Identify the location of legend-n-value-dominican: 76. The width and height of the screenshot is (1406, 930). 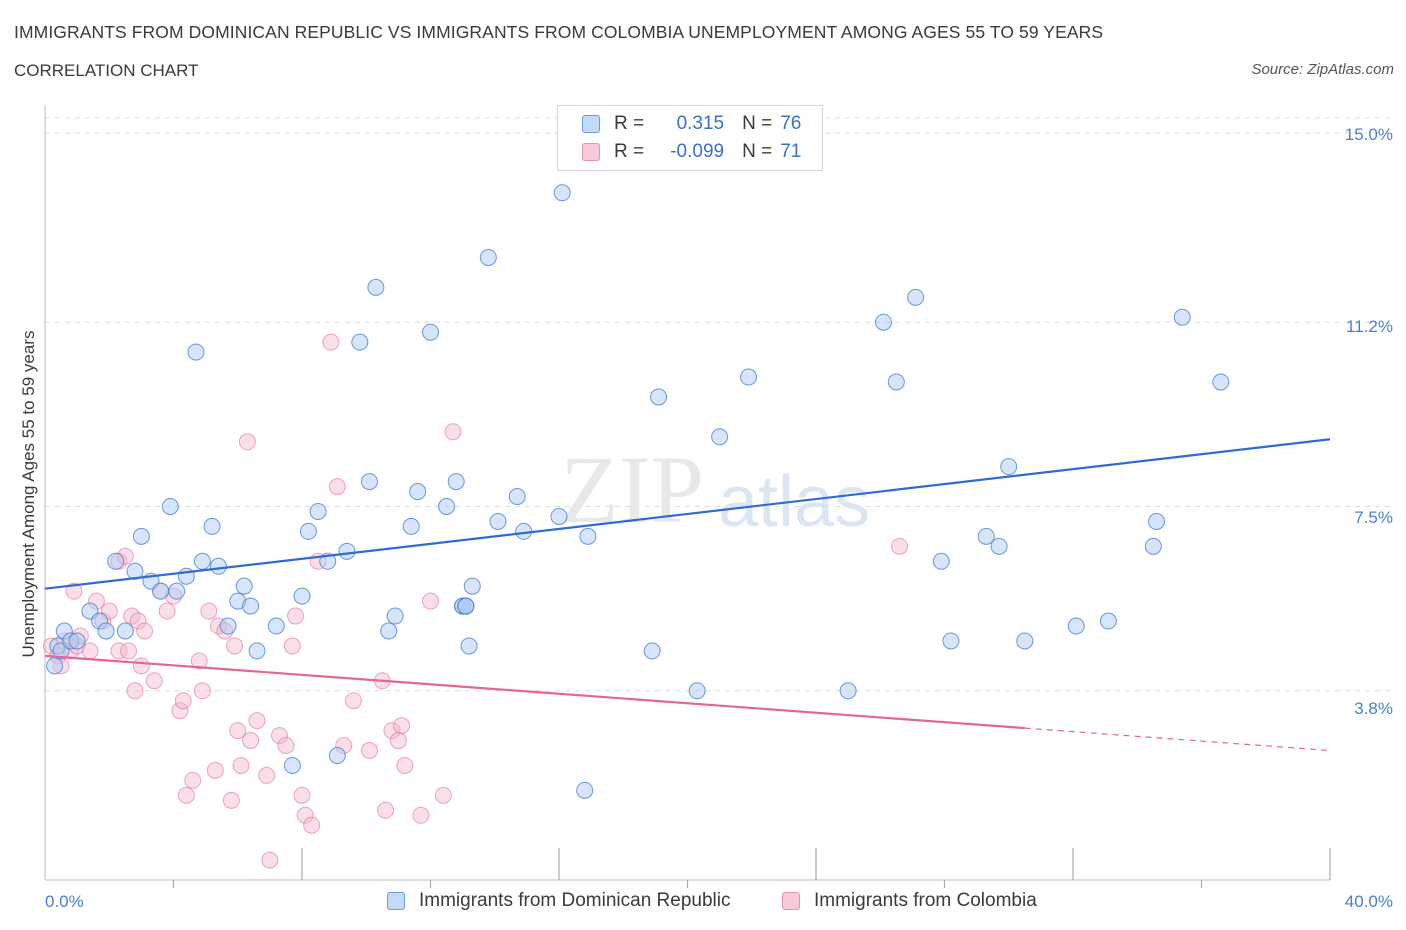
(791, 123).